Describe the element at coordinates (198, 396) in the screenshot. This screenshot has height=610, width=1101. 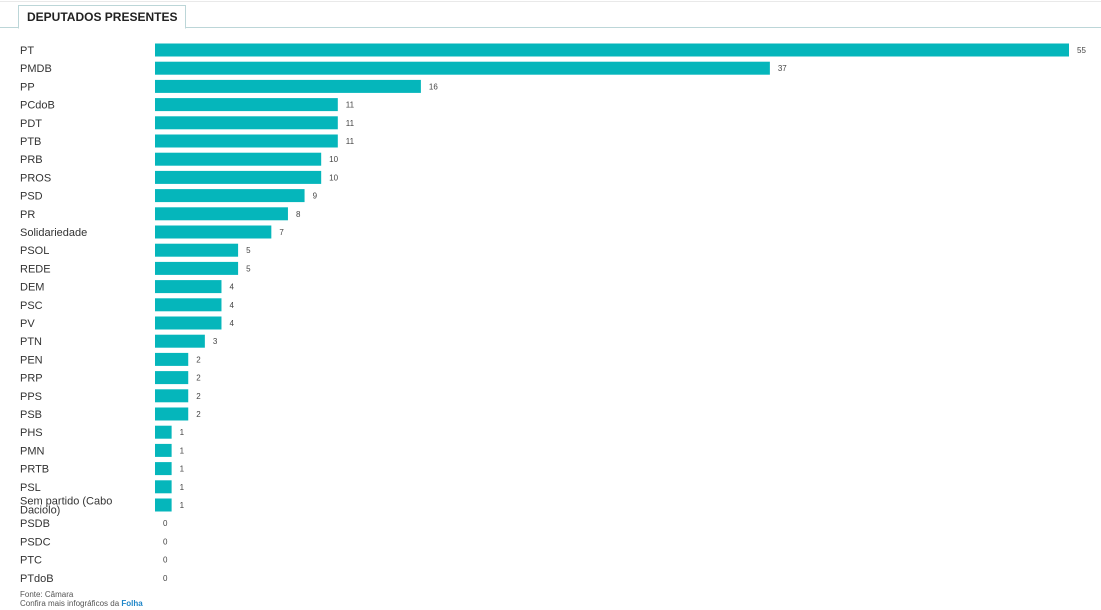
I see `value-label-pps: 2` at that location.